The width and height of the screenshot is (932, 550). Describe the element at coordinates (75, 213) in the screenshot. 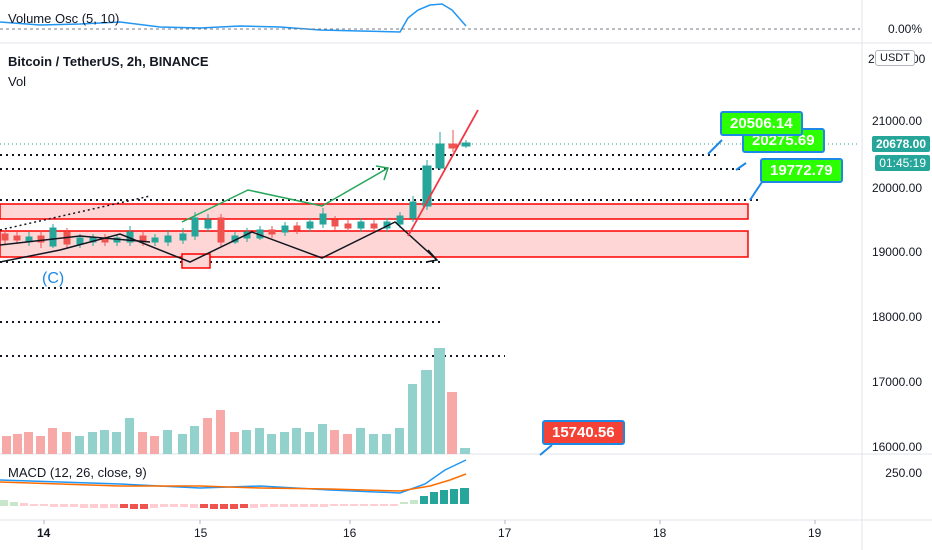

I see `dotted-trend-line` at that location.